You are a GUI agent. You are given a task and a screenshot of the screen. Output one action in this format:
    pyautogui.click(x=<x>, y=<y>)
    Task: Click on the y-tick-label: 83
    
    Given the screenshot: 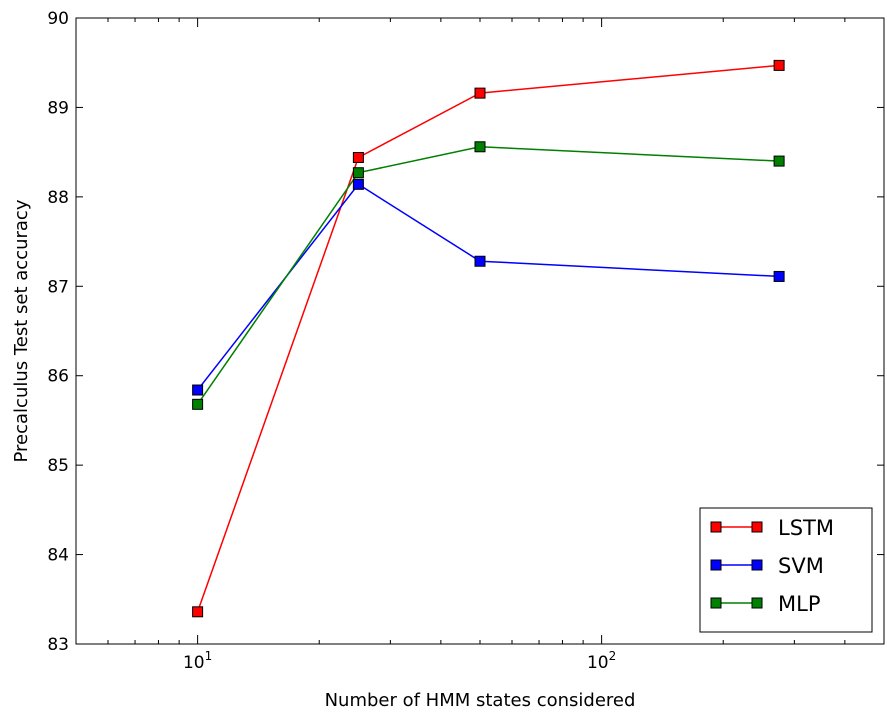 What is the action you would take?
    pyautogui.click(x=58, y=645)
    